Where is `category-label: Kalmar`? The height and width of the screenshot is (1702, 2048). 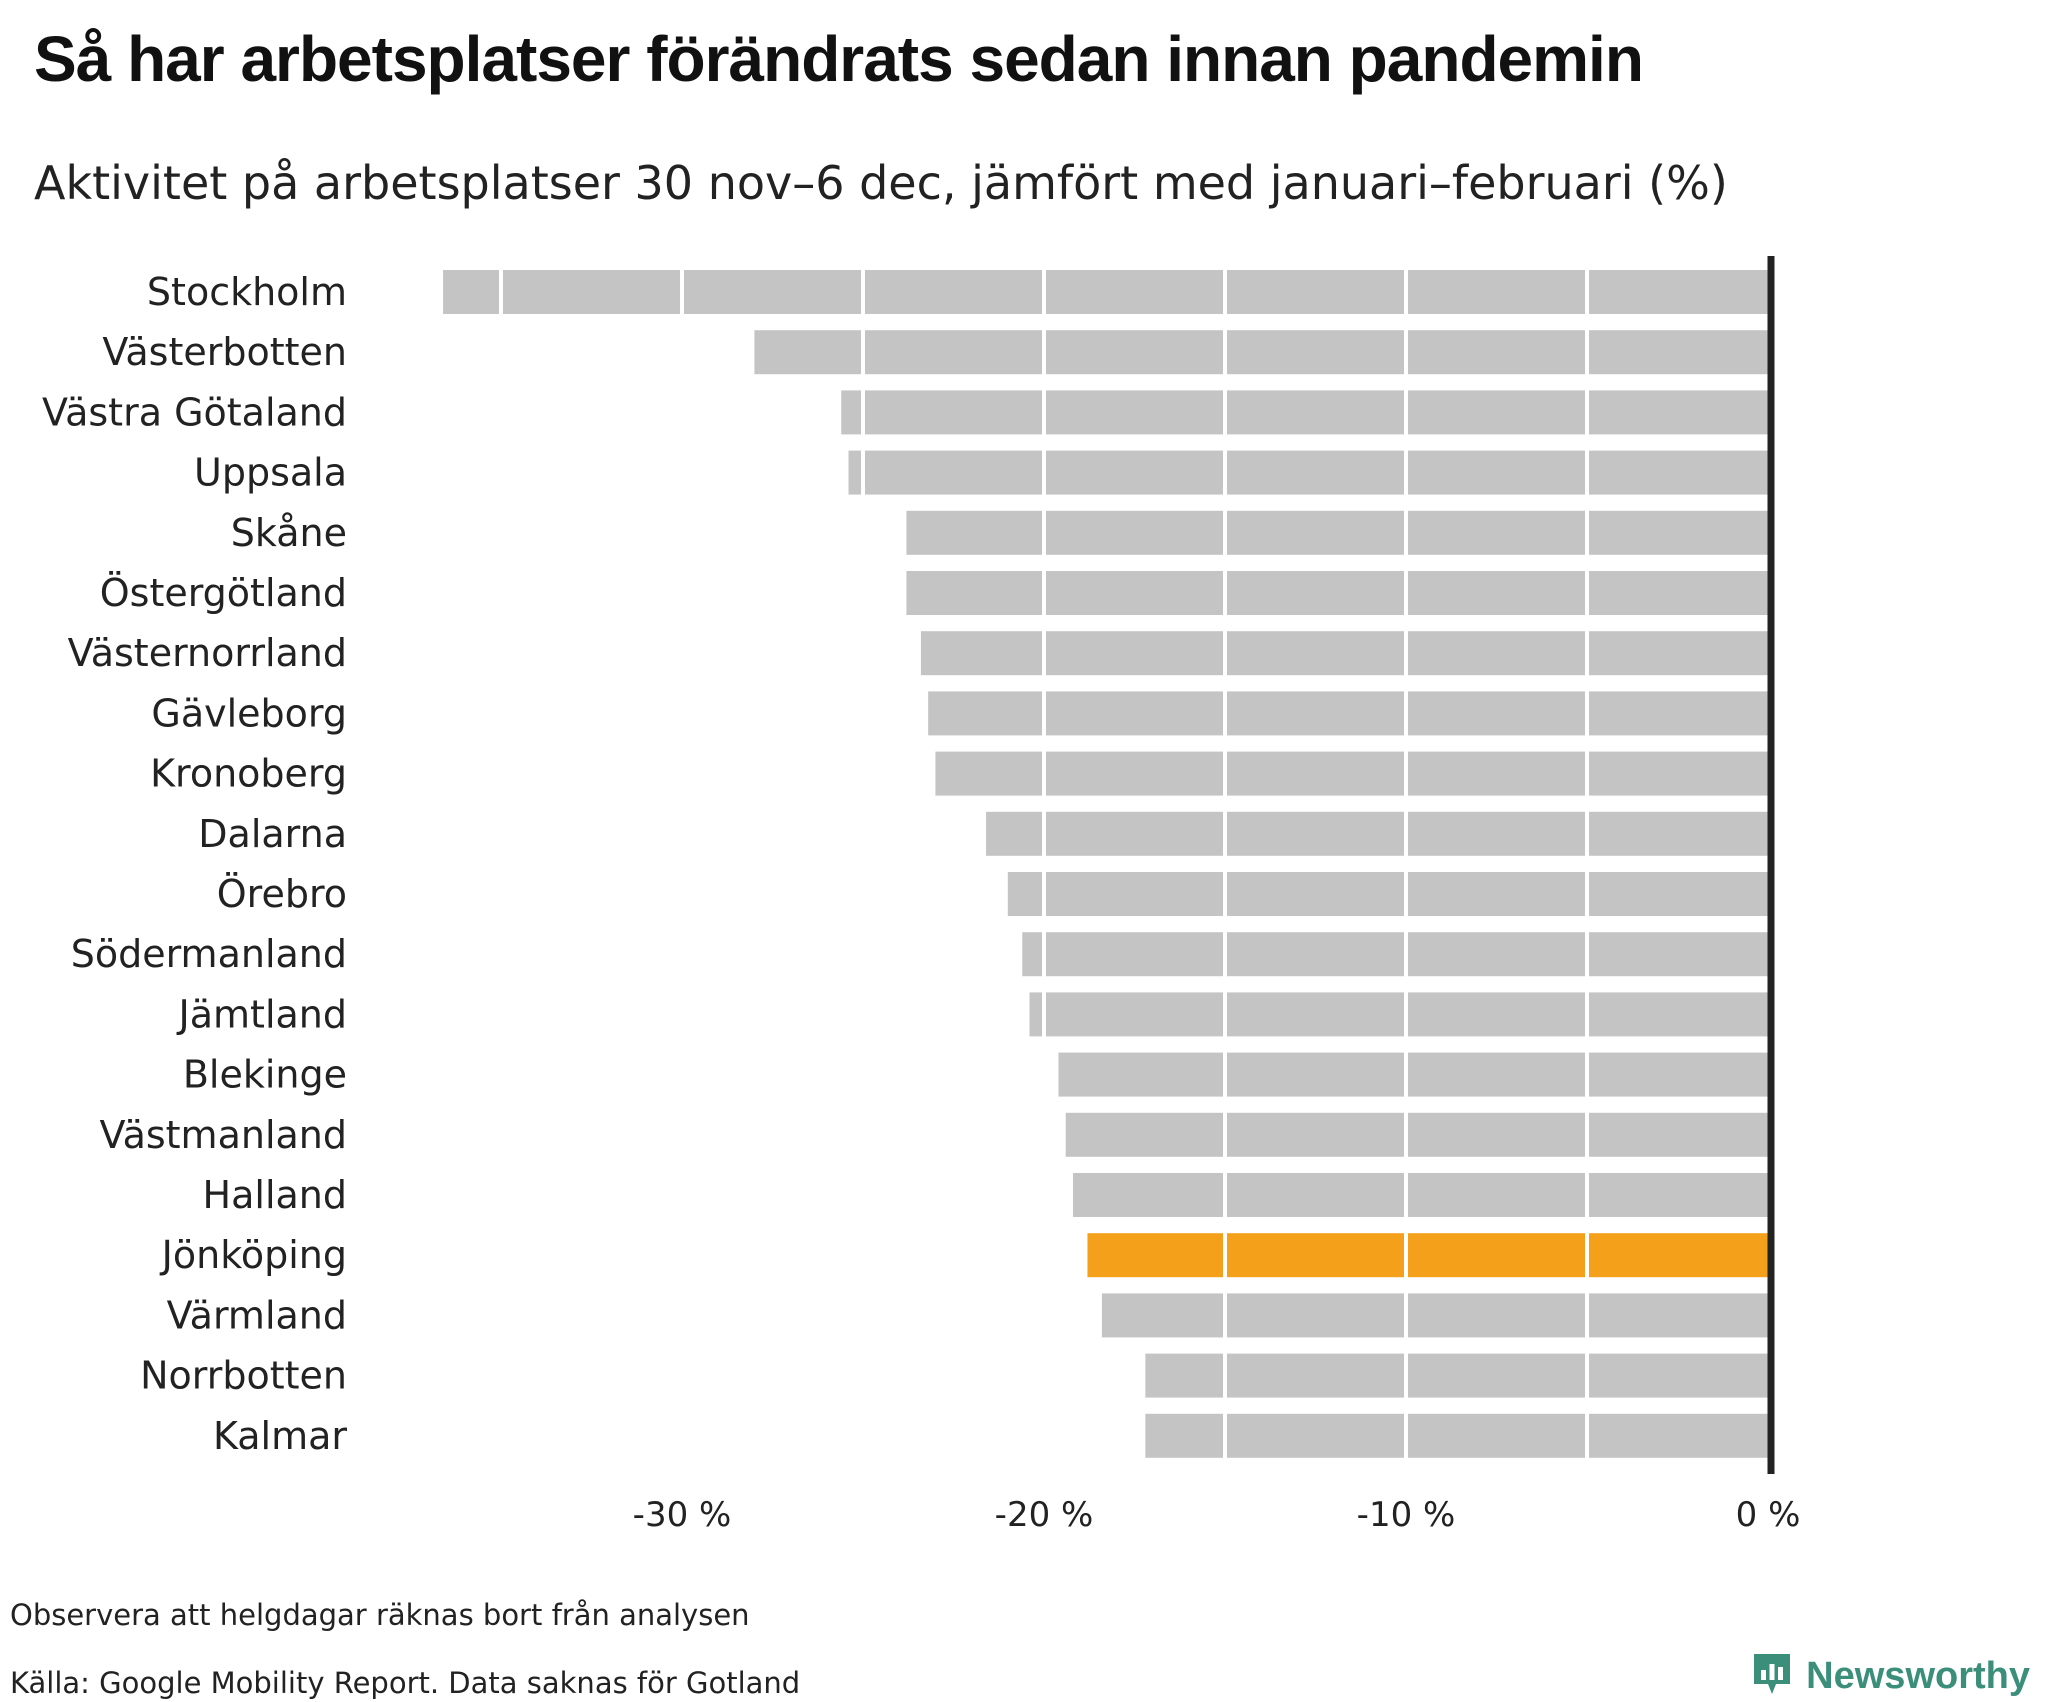
category-label: Kalmar is located at coordinates (280, 1436).